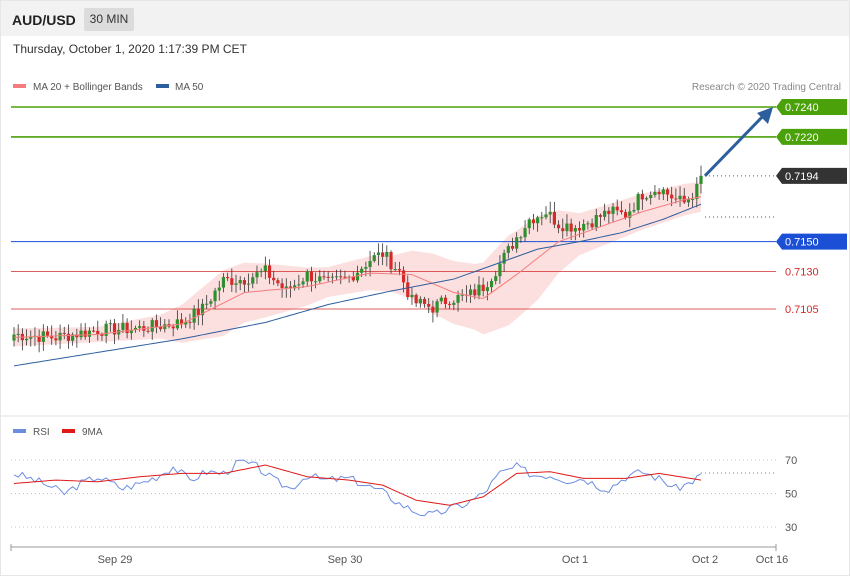 This screenshot has width=850, height=576. I want to click on pivot-label: 0.7150, so click(802, 243).